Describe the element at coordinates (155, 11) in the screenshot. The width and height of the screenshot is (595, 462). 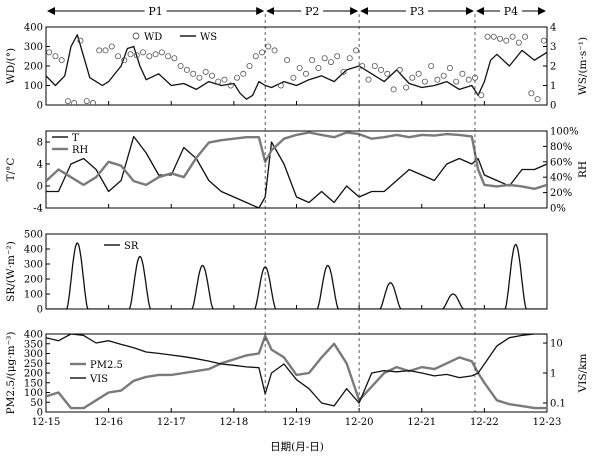
I see `period-label-P1: P1` at that location.